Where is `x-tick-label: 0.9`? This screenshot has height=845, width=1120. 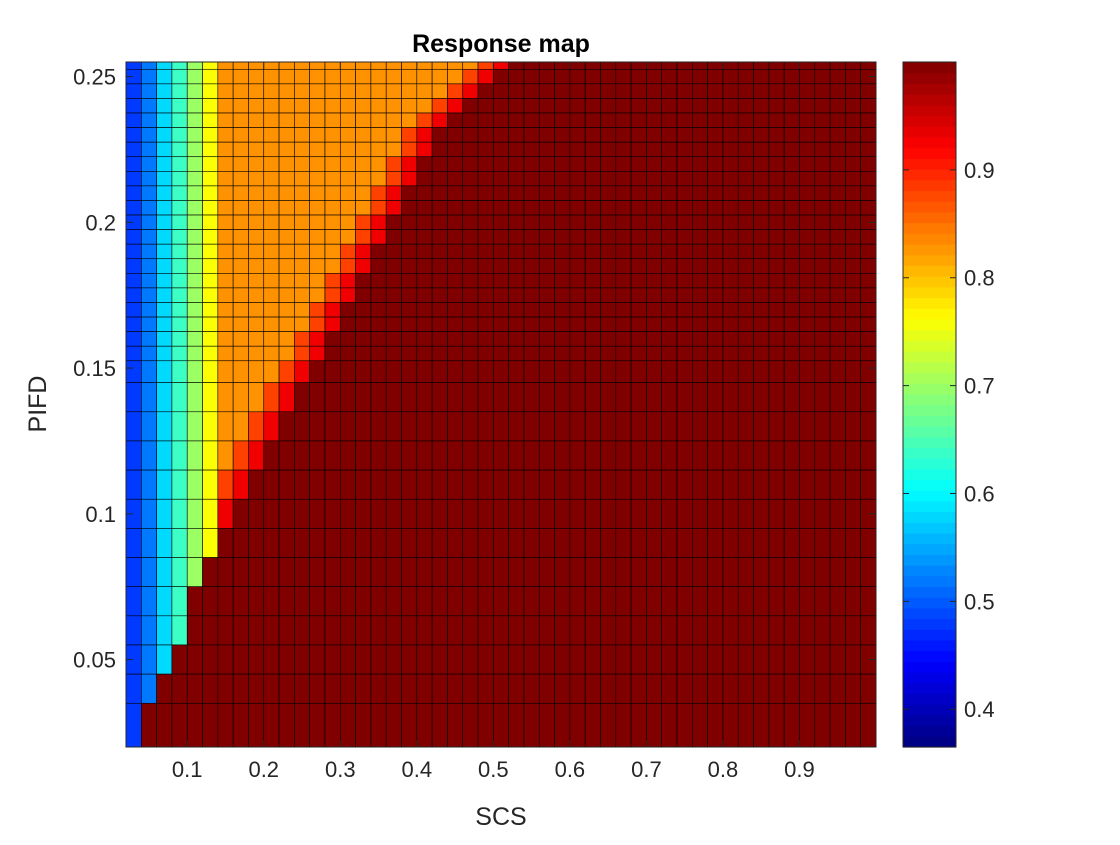 x-tick-label: 0.9 is located at coordinates (799, 769).